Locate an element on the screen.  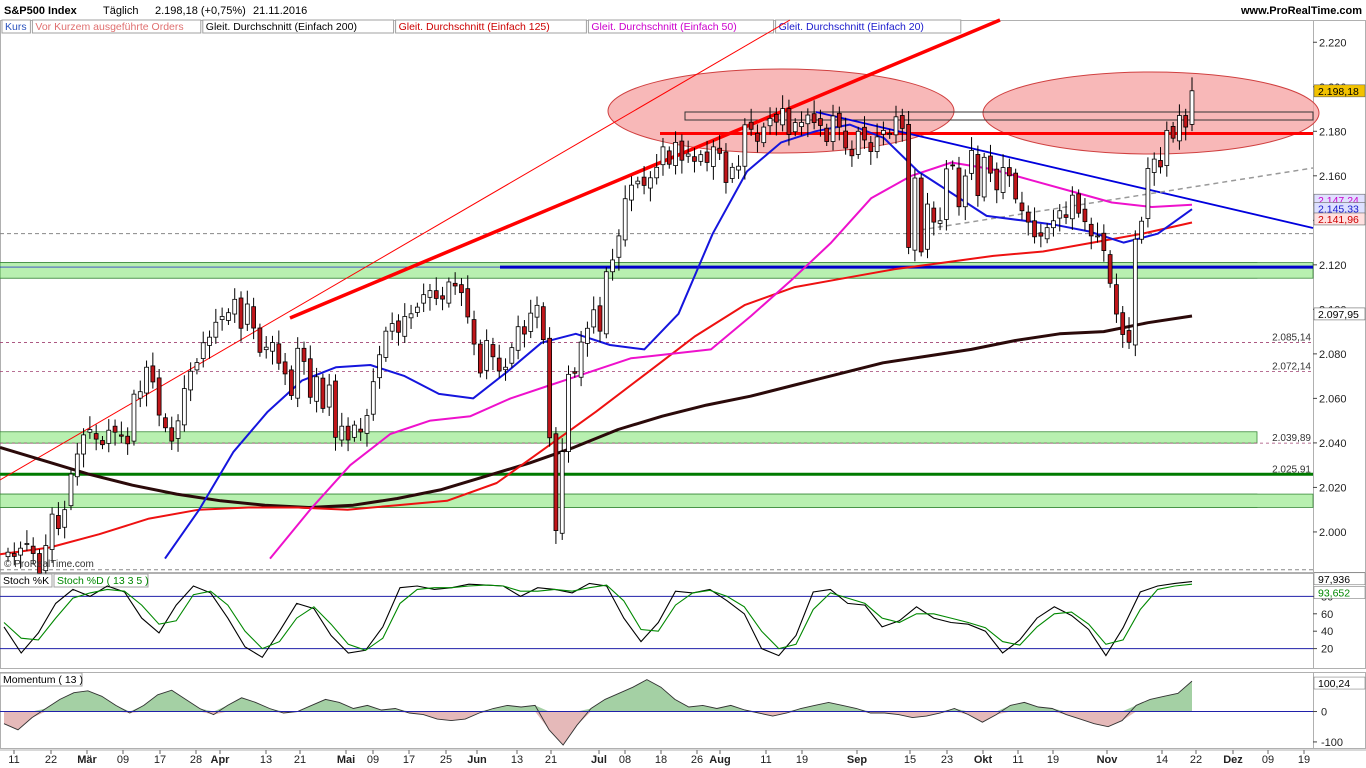
price-tag-label: 2.097,95 is located at coordinates (1338, 315).